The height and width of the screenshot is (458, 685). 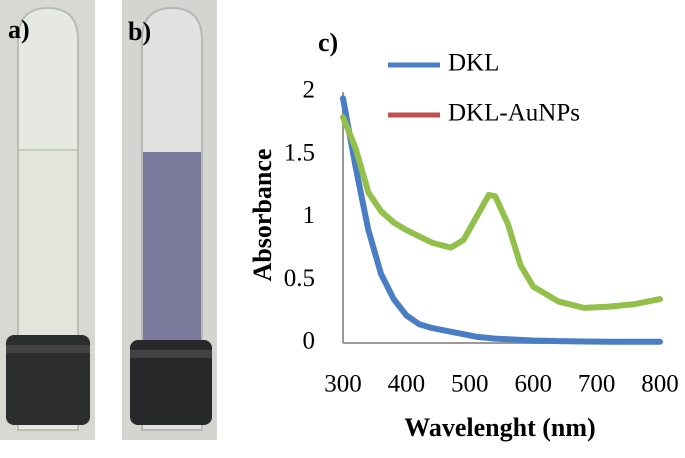 I want to click on photo-b, so click(x=169, y=220).